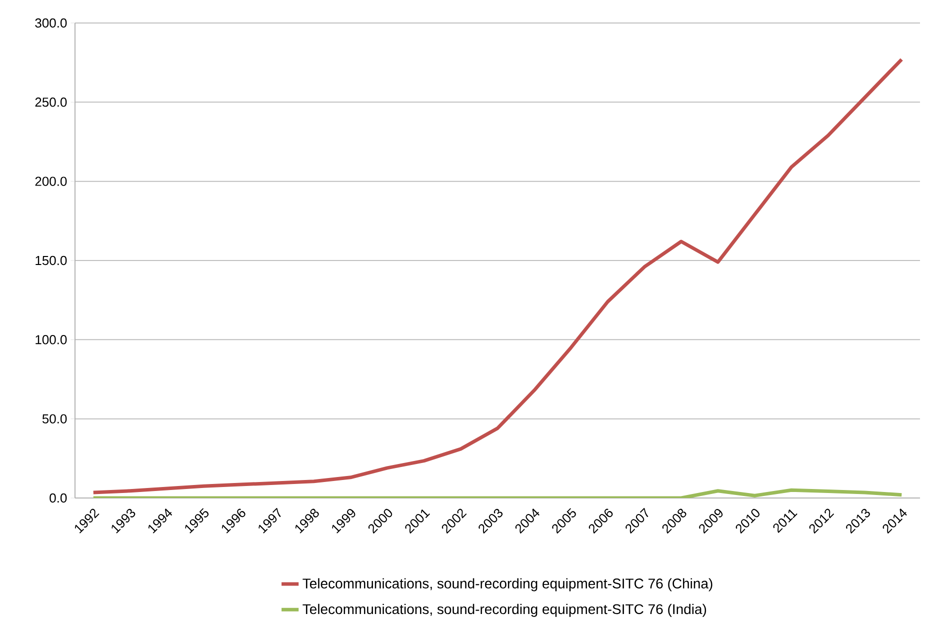 The image size is (929, 641). Describe the element at coordinates (51, 261) in the screenshot. I see `y-tick-label: 150.0` at that location.